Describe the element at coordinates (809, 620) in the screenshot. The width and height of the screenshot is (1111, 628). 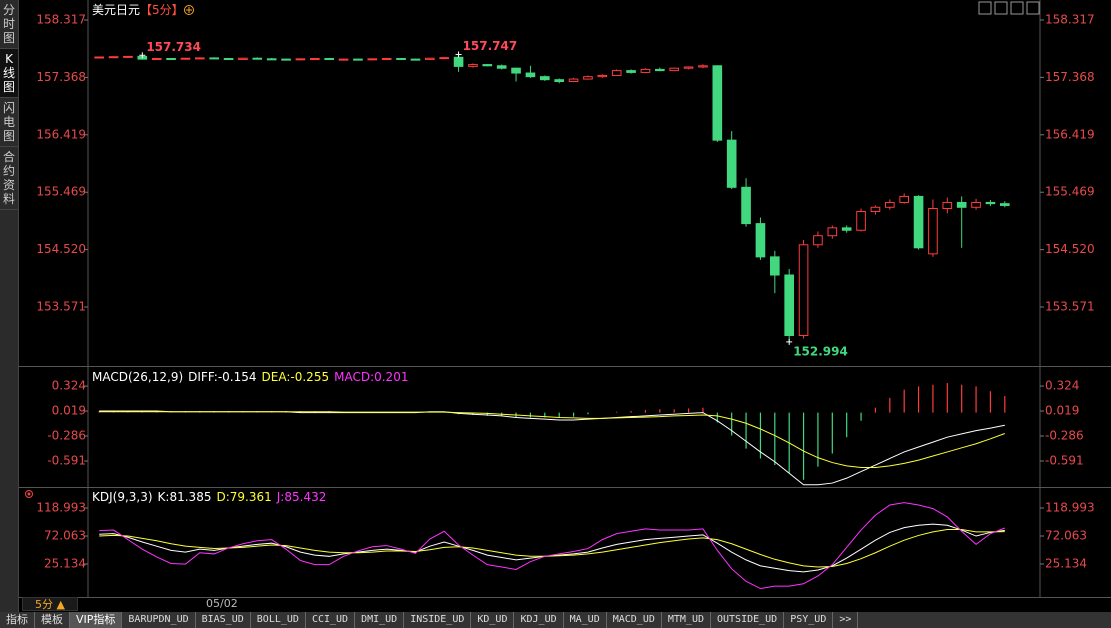
I see `indicator-tab: PSY_UD` at that location.